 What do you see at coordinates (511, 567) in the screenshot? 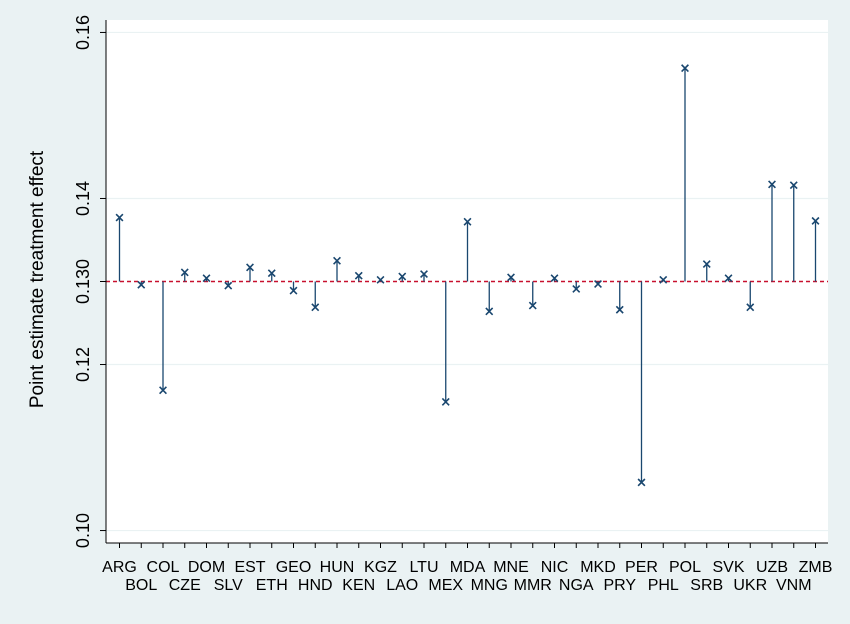
I see `x-tick-label: MNE` at bounding box center [511, 567].